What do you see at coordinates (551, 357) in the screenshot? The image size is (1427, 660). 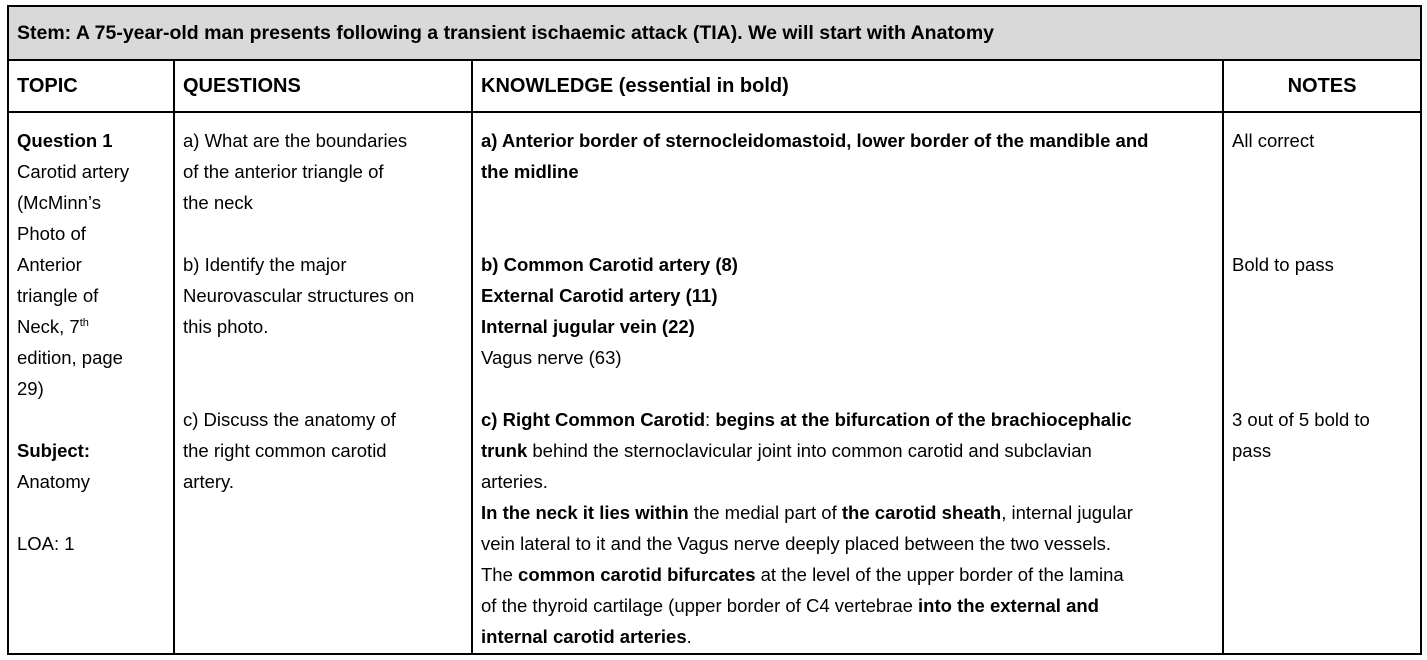 I see `knowledge-b: Vagus nerve (63)` at bounding box center [551, 357].